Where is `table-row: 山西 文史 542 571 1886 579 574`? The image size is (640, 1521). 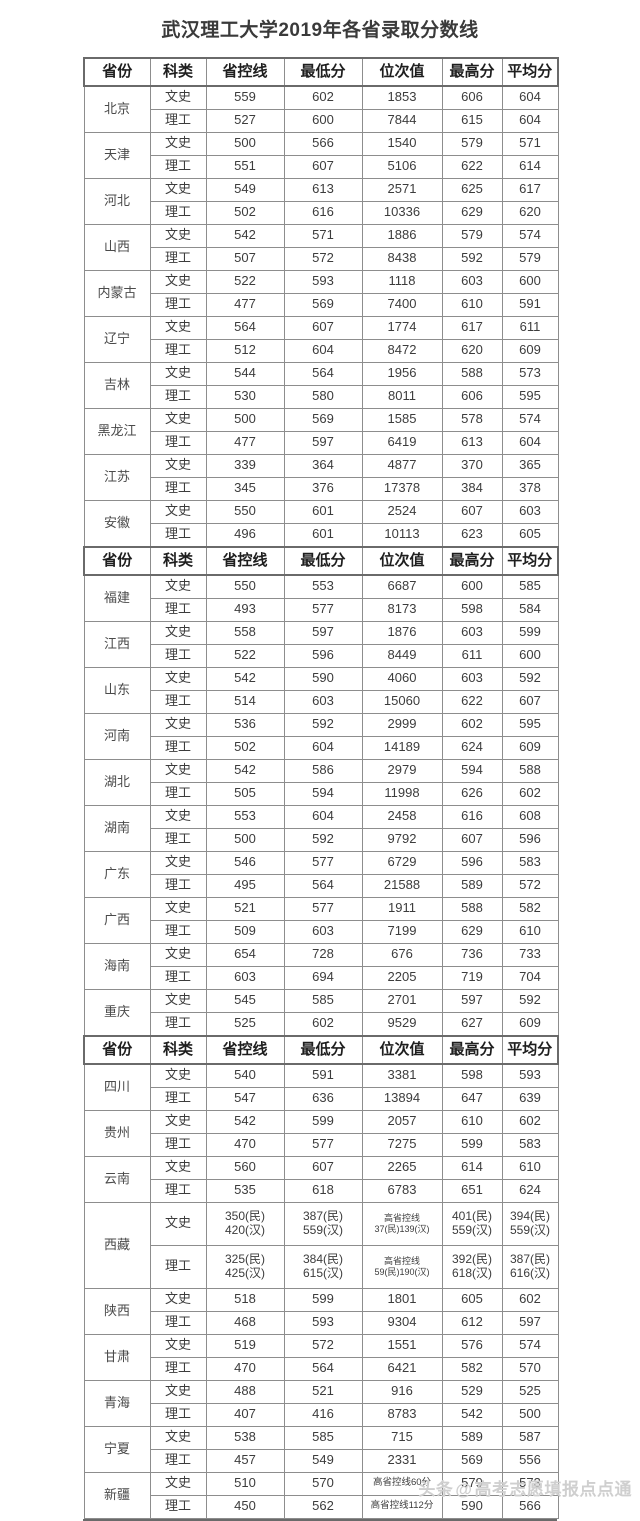
table-row: 山西 文史 542 571 1886 579 574 is located at coordinates (321, 247).